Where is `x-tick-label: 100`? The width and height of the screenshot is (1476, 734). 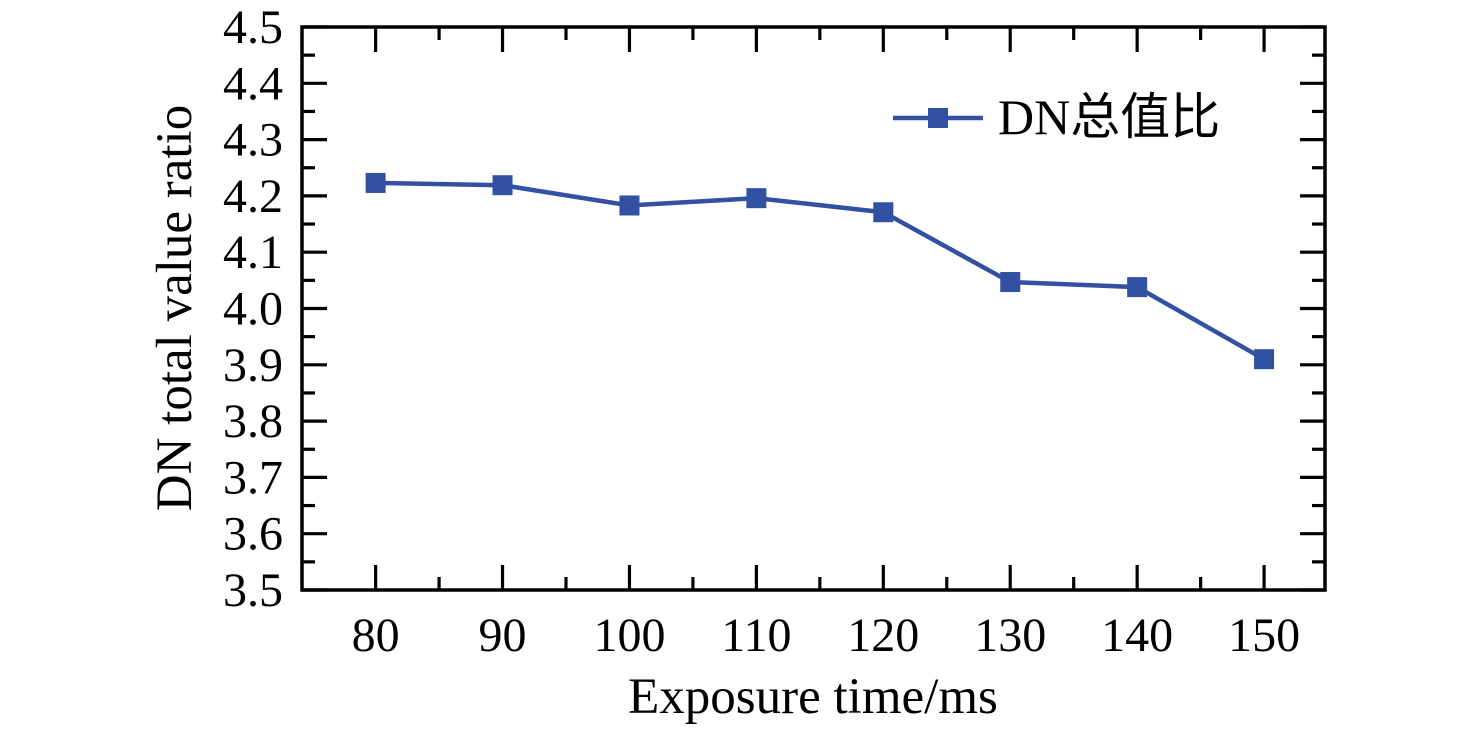 x-tick-label: 100 is located at coordinates (629, 635).